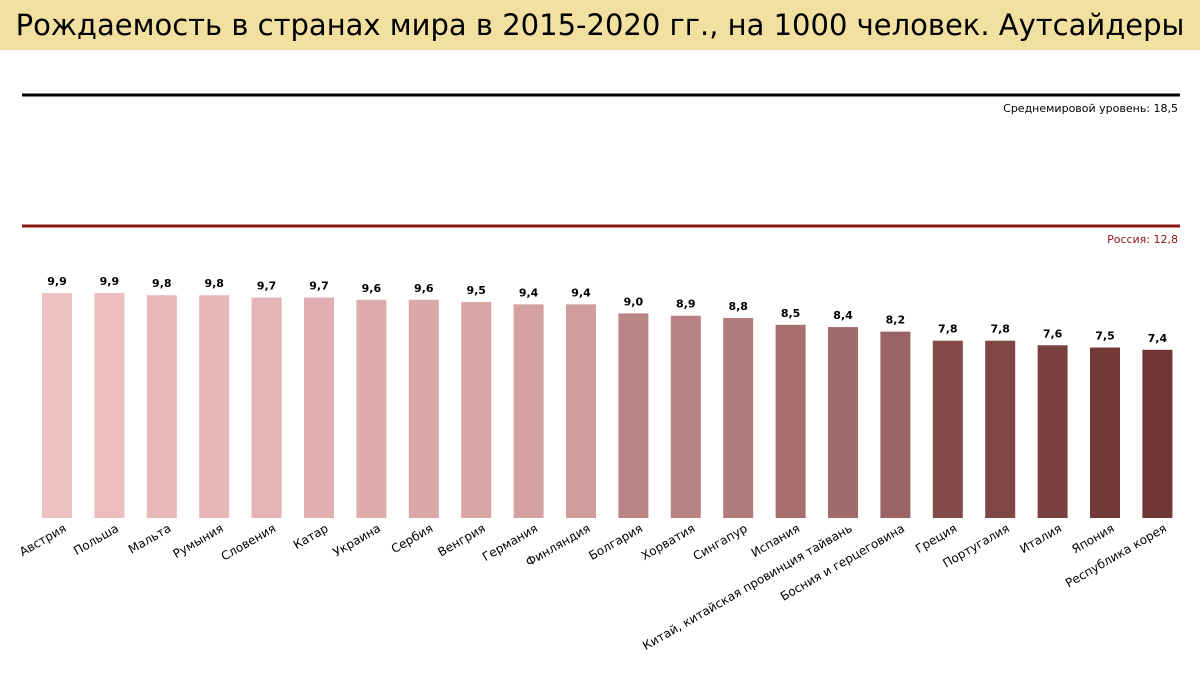  Describe the element at coordinates (412, 538) in the screenshot. I see `category-label: Сербия` at that location.